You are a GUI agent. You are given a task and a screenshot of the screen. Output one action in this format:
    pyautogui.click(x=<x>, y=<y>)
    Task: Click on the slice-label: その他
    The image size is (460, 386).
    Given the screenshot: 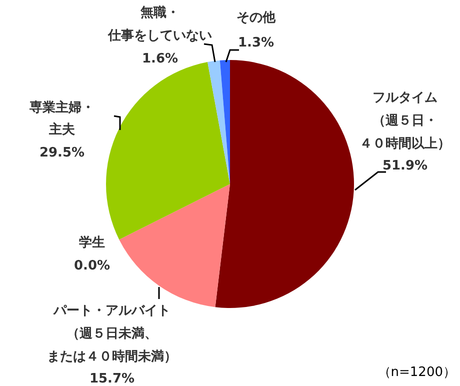 What is the action you would take?
    pyautogui.click(x=256, y=18)
    